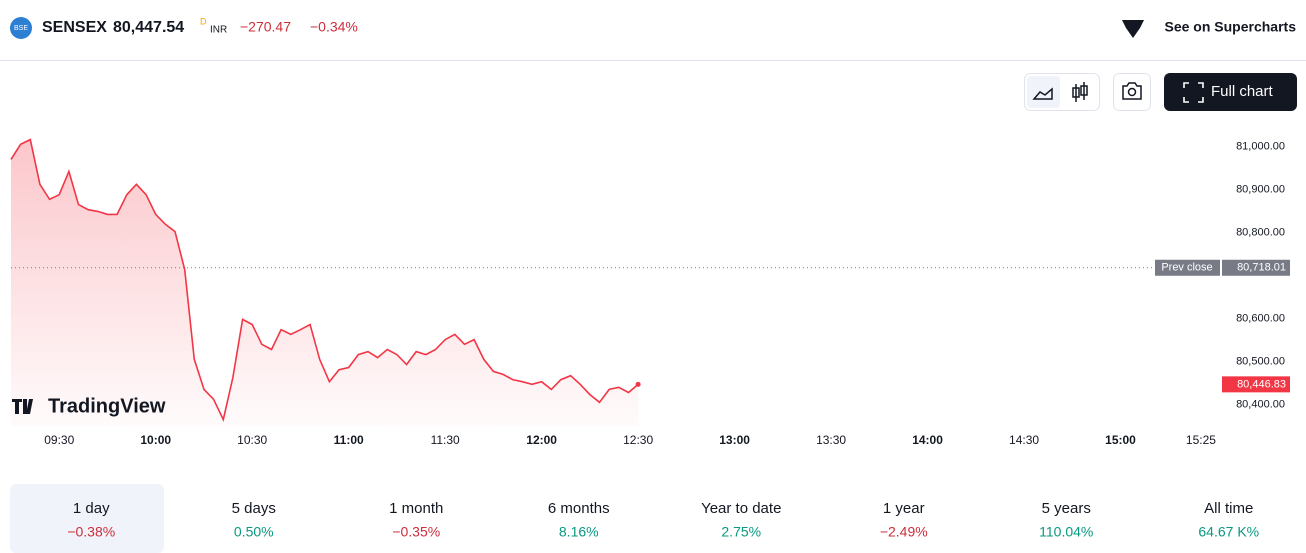 The height and width of the screenshot is (553, 1306). What do you see at coordinates (334, 27) in the screenshot?
I see `change-pct: −0.34%` at bounding box center [334, 27].